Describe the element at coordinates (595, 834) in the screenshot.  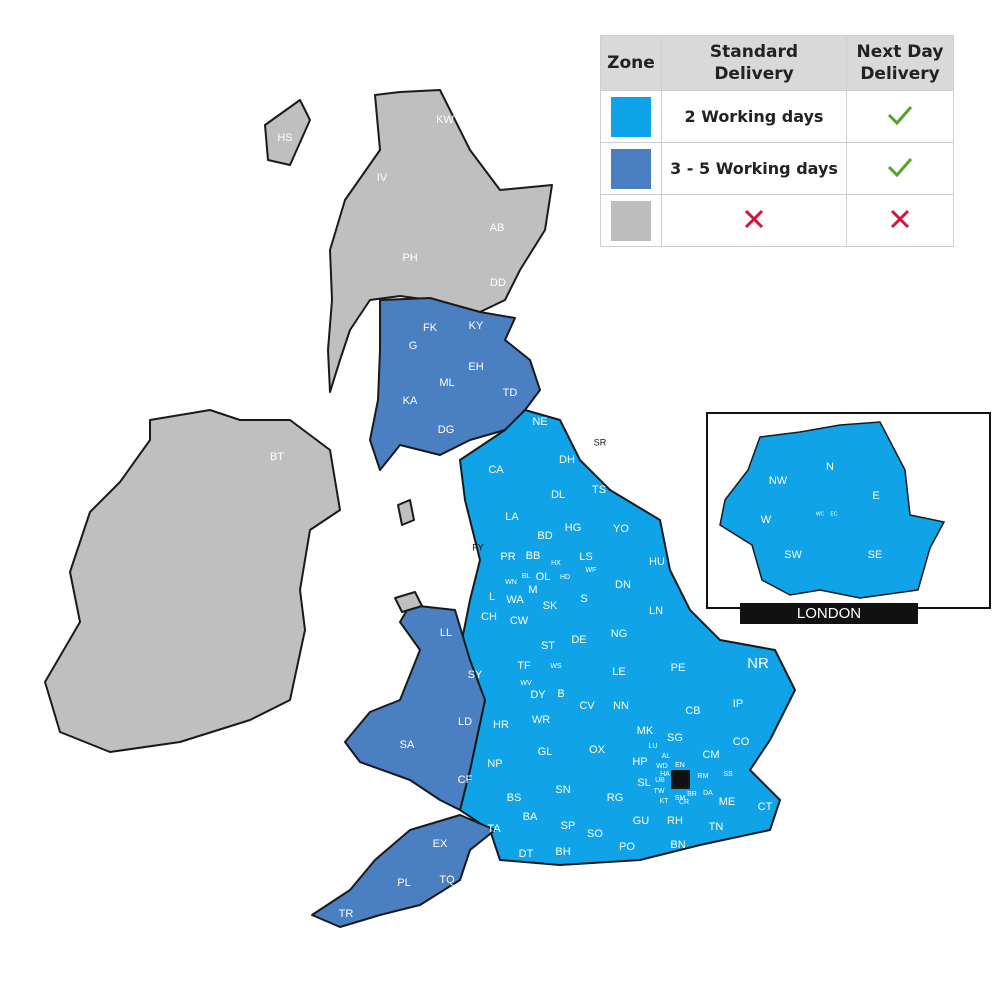
I see `postcode-label: SO` at that location.